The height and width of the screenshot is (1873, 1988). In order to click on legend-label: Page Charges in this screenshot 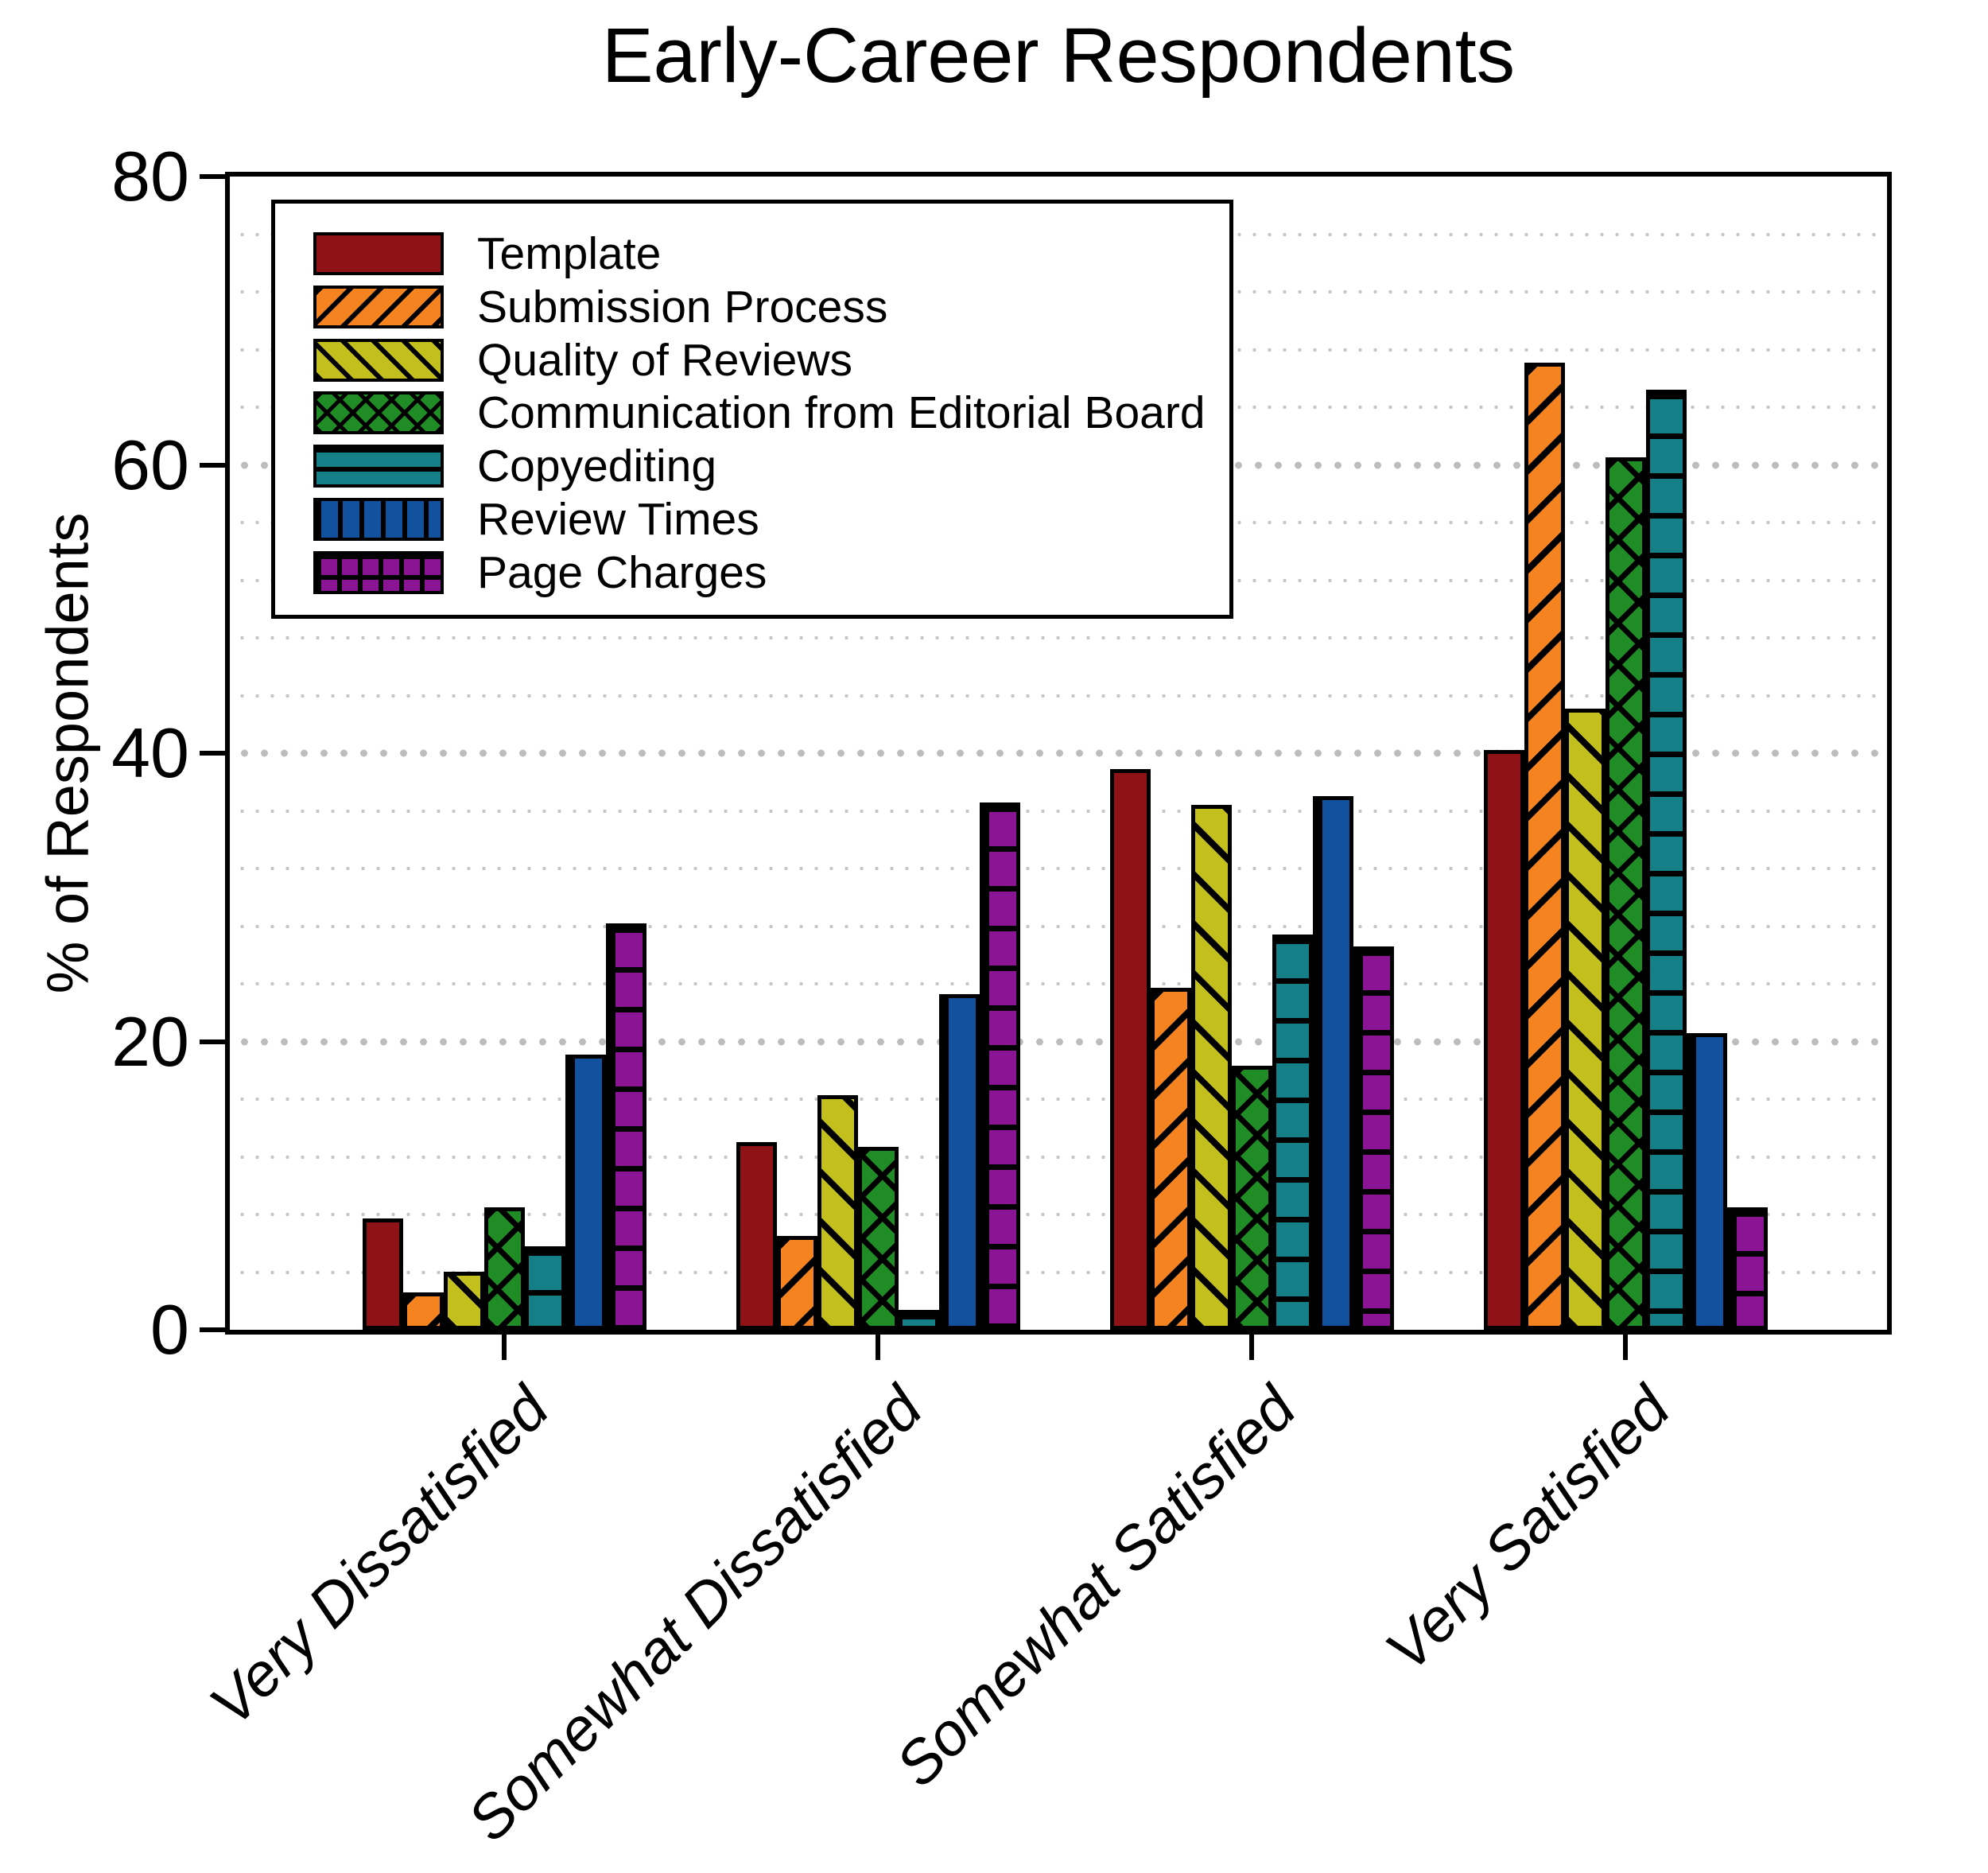, I will do `click(622, 572)`.